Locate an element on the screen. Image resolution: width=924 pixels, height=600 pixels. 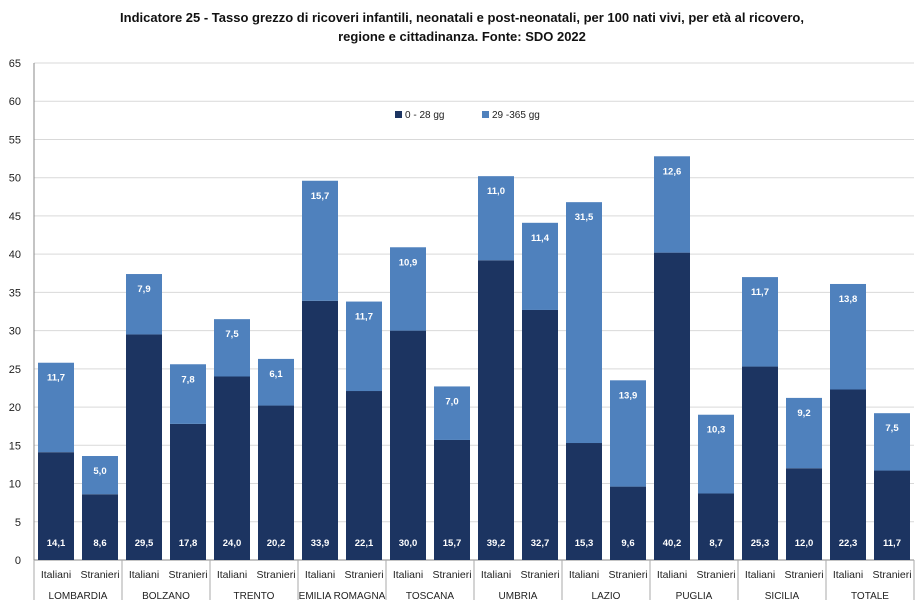
y-tick-label: 25 is located at coordinates (15, 370).